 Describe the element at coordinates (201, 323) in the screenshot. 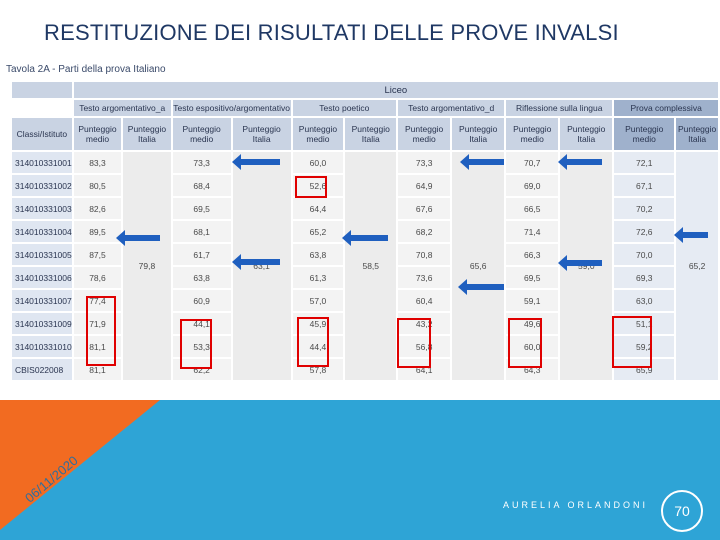

I see `cell-value: 44,1` at that location.